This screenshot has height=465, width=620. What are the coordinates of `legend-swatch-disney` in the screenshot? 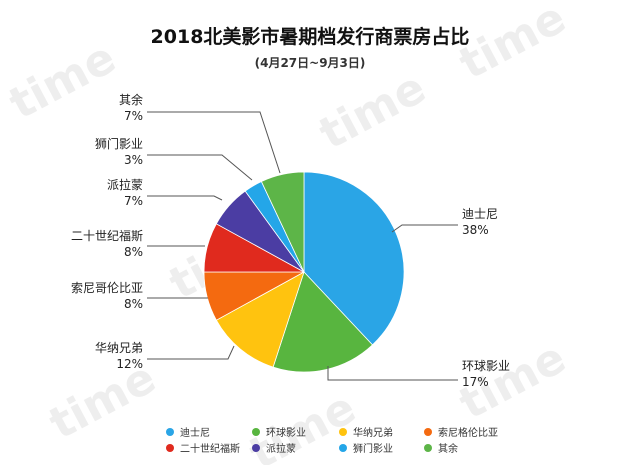 It's located at (170, 432).